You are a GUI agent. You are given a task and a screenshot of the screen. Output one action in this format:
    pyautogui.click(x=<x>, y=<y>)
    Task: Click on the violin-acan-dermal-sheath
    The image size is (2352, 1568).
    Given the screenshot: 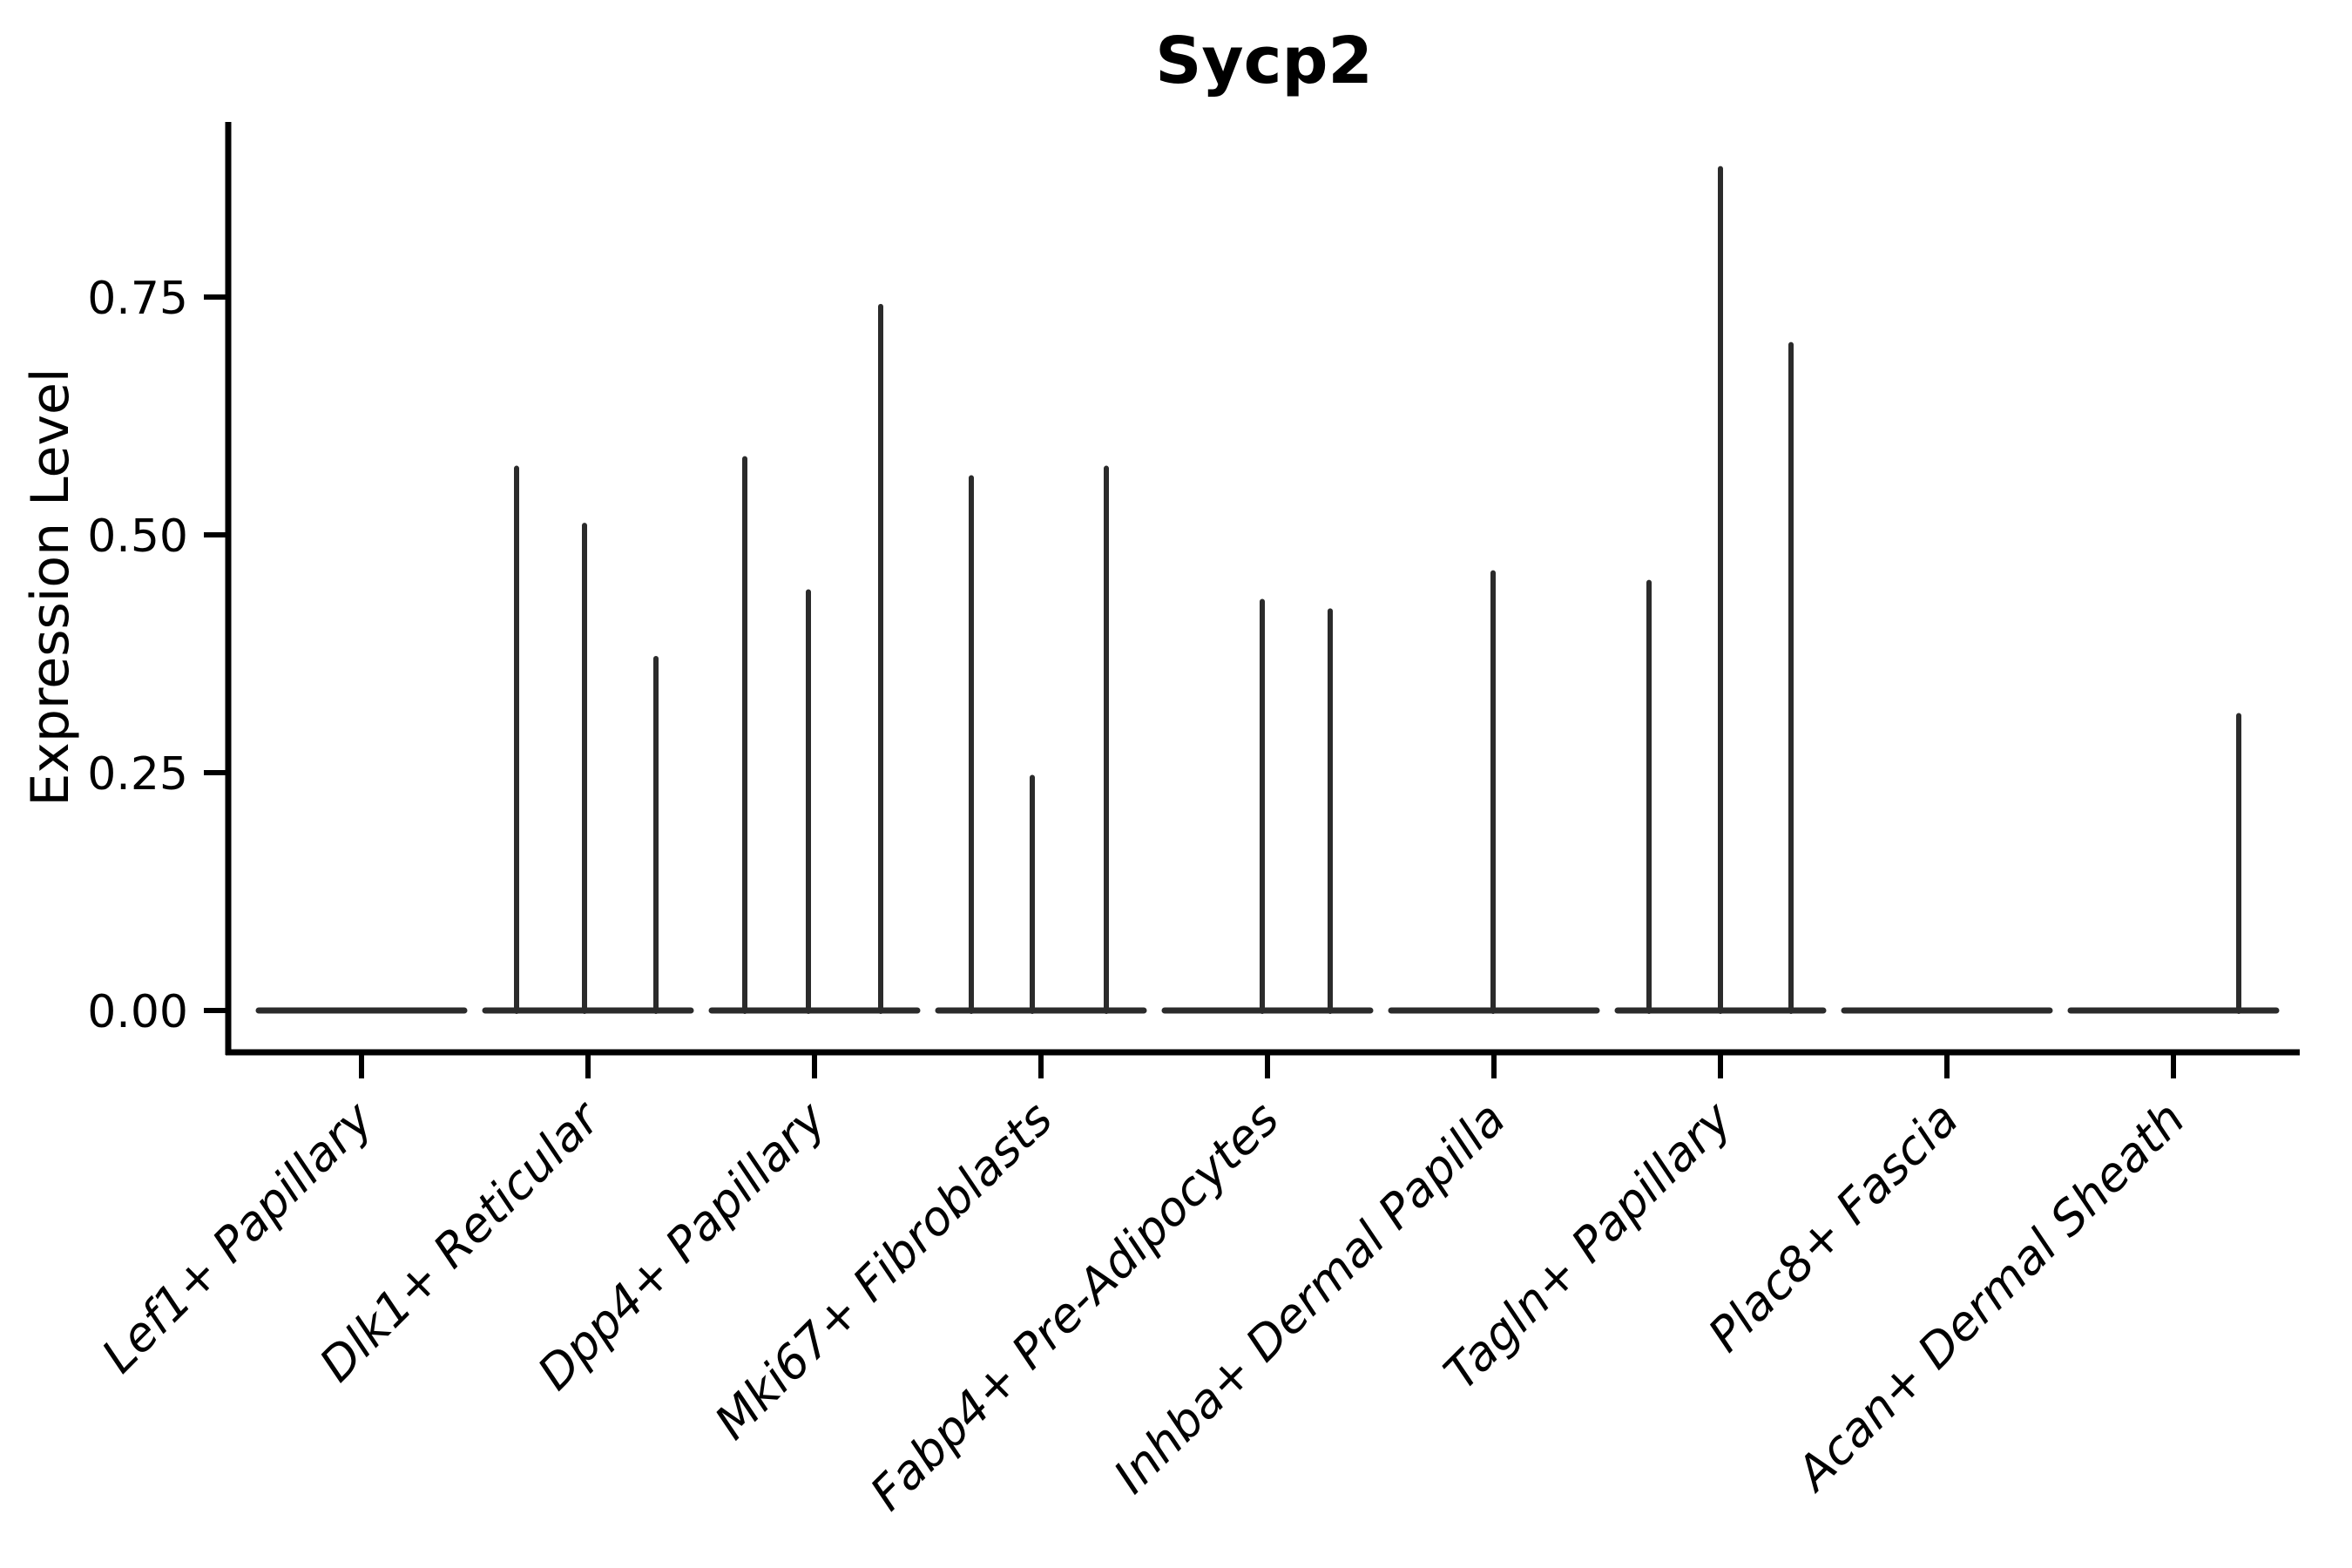 What is the action you would take?
    pyautogui.click(x=2173, y=864)
    